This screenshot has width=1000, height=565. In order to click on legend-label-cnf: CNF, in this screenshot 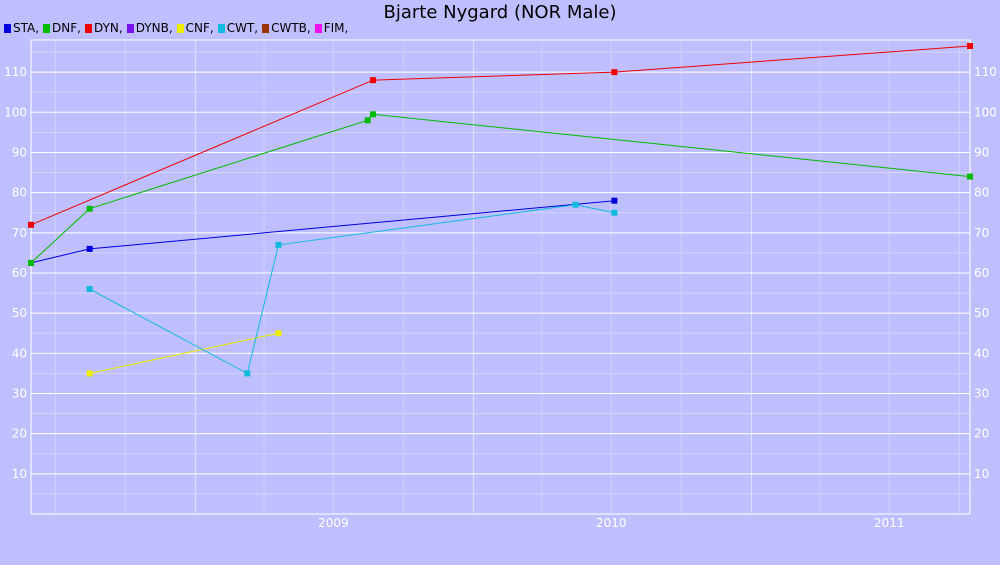, I will do `click(199, 28)`.